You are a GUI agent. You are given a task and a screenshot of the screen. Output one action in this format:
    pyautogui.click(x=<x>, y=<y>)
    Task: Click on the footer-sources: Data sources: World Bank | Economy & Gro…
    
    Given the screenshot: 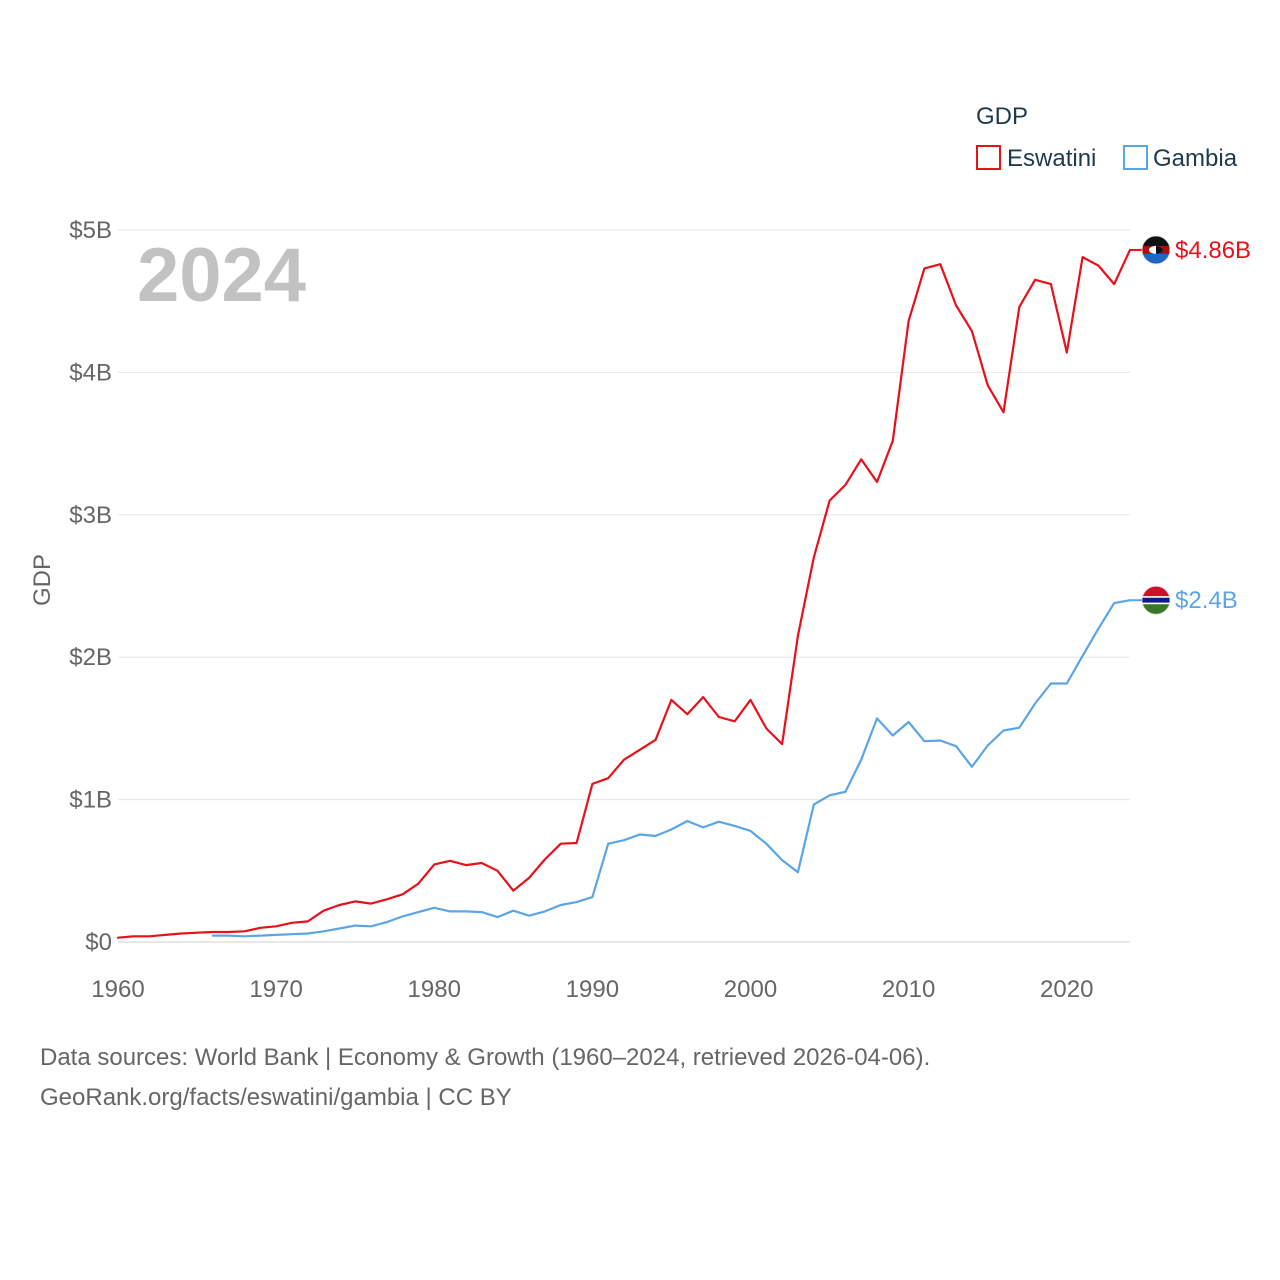 What is the action you would take?
    pyautogui.click(x=485, y=1057)
    